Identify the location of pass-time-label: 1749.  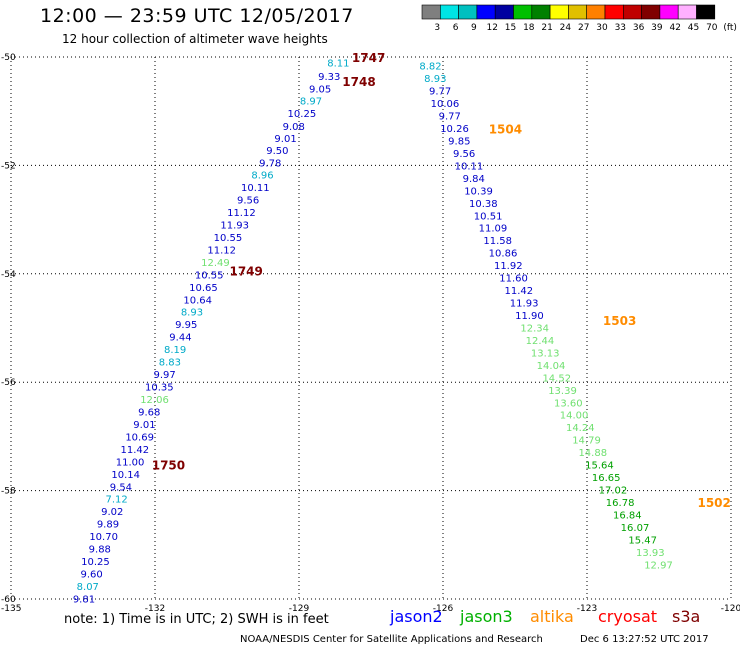
(245, 272).